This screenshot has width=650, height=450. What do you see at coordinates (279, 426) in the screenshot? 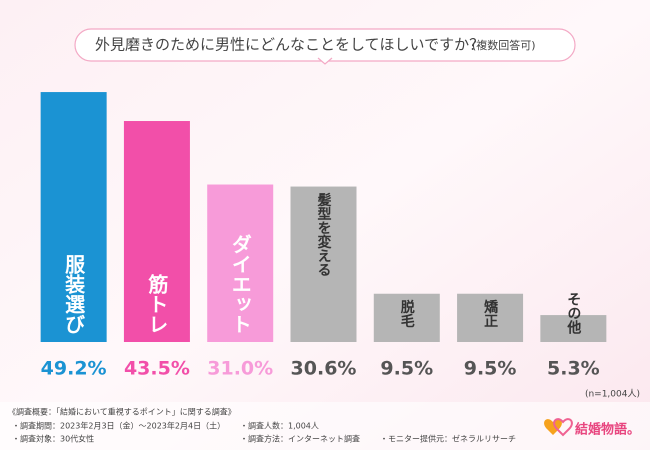
I see `survey-count: ・調査人数：1,004人` at bounding box center [279, 426].